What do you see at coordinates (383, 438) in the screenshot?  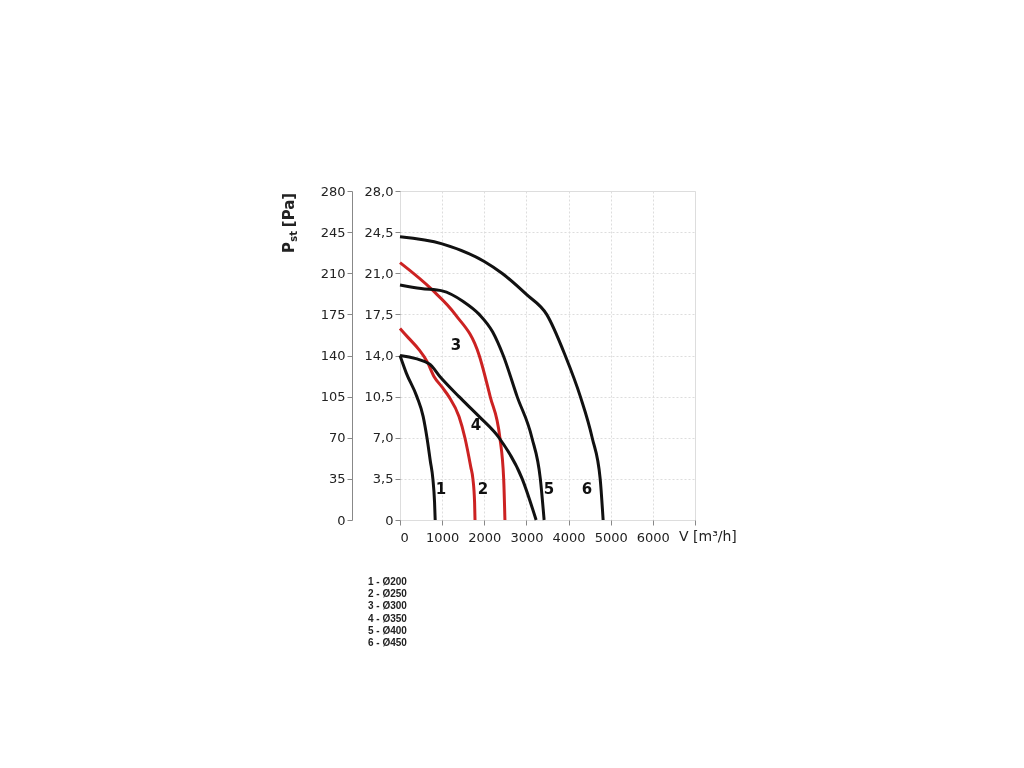 I see `y2-tick-label: 7,0` at bounding box center [383, 438].